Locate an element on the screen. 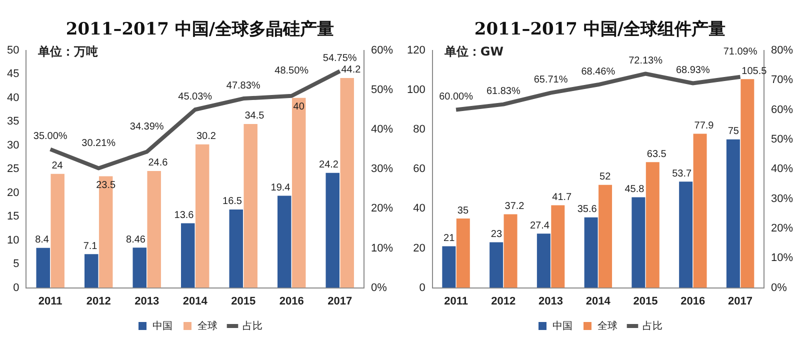 The width and height of the screenshot is (800, 341). data-label: 37.2 is located at coordinates (514, 206).